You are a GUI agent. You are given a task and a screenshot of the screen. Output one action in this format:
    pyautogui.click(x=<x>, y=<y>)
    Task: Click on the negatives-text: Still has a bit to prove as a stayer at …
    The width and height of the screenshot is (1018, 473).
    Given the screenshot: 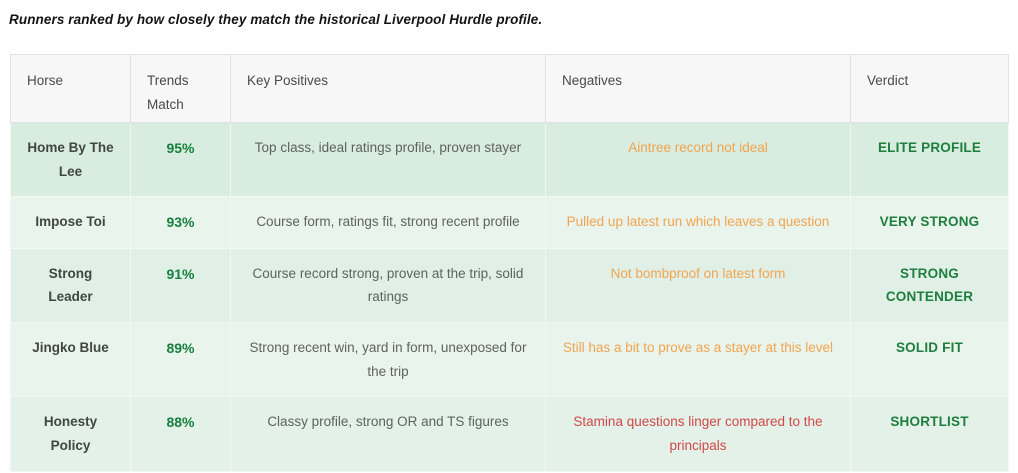 What is the action you would take?
    pyautogui.click(x=698, y=359)
    